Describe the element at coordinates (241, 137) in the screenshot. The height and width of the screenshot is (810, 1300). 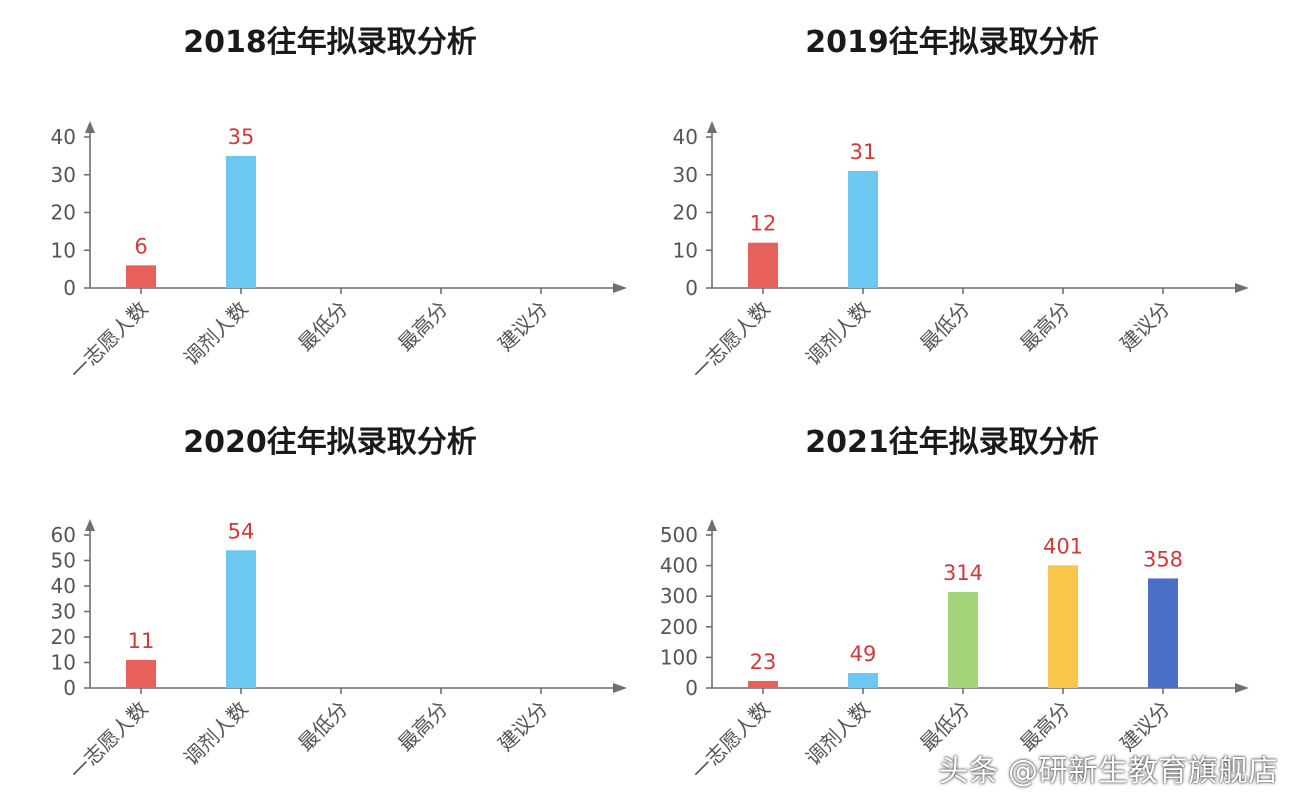
I see `data-label: 35` at that location.